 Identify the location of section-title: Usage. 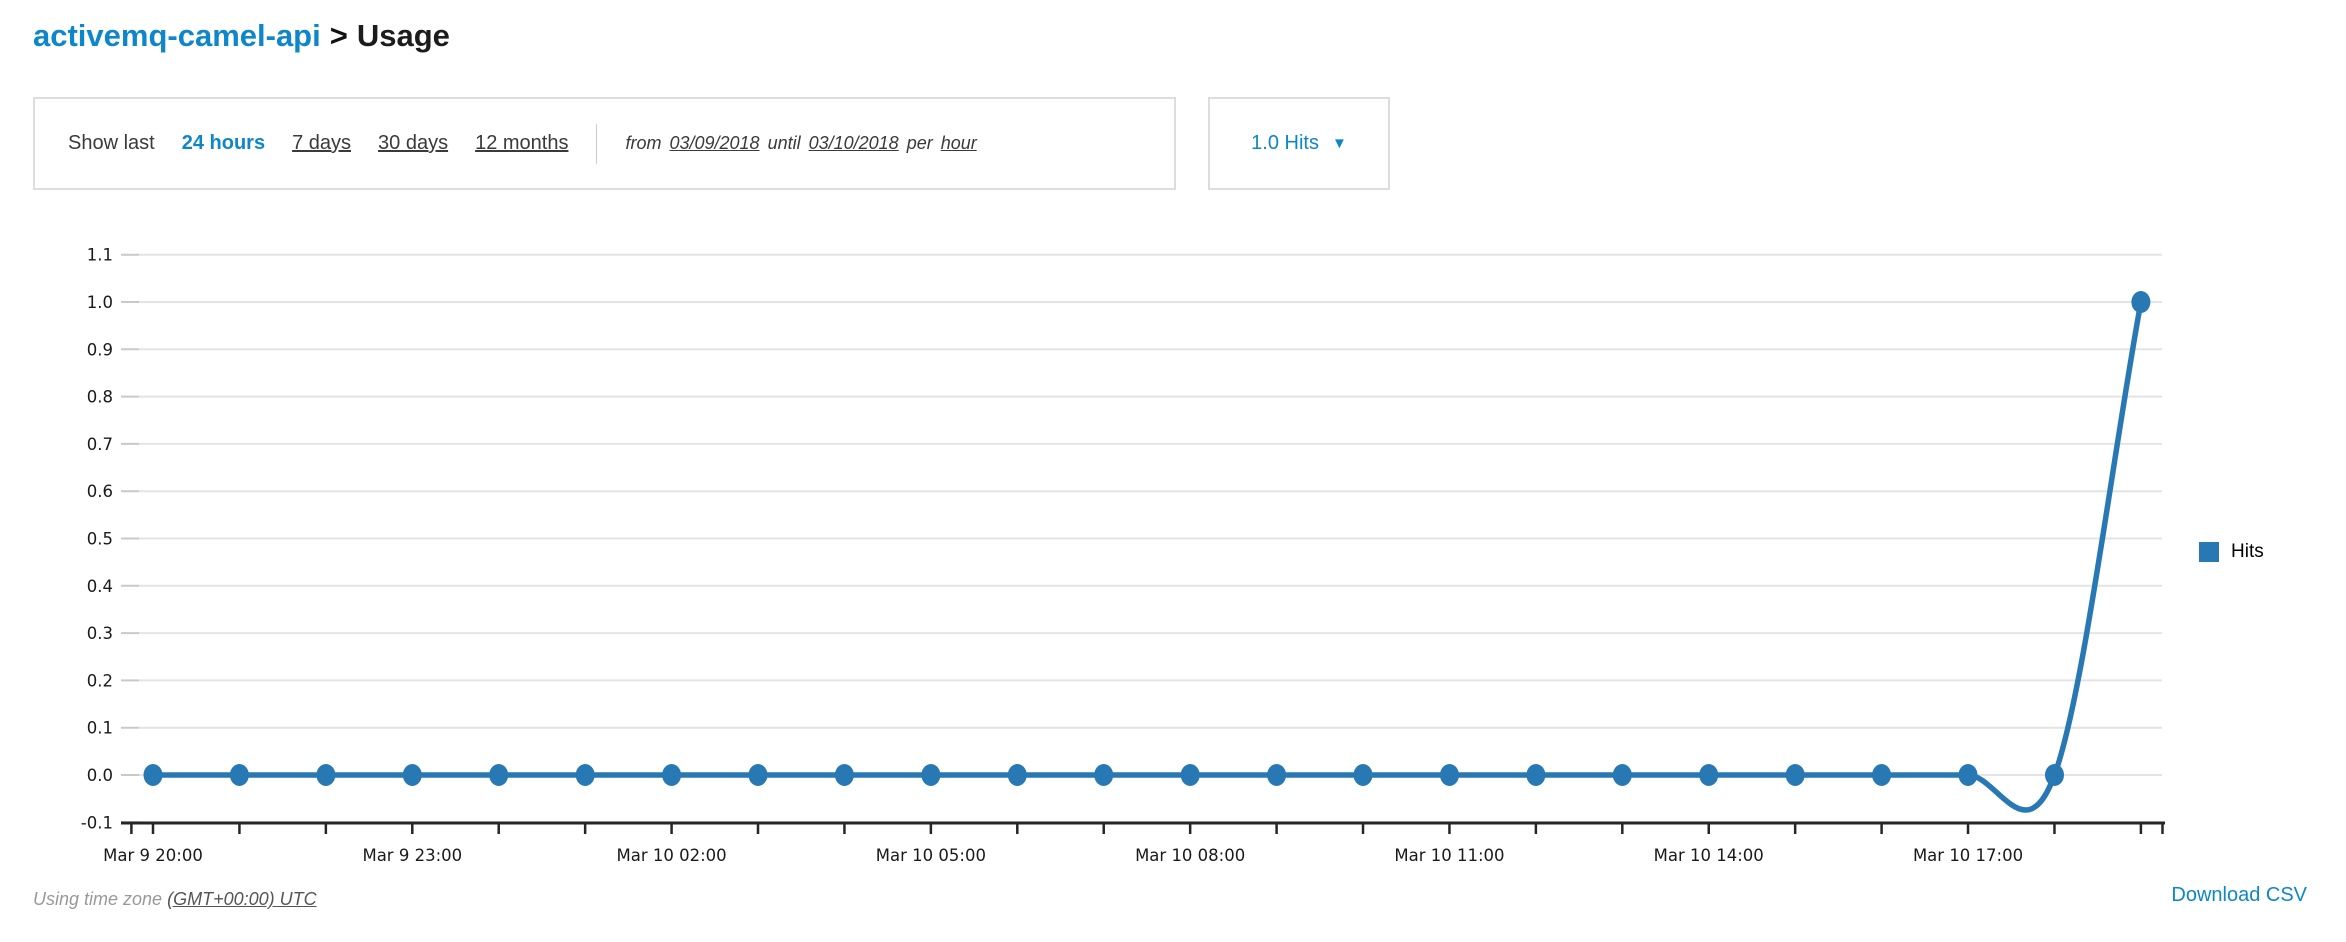
(403, 35).